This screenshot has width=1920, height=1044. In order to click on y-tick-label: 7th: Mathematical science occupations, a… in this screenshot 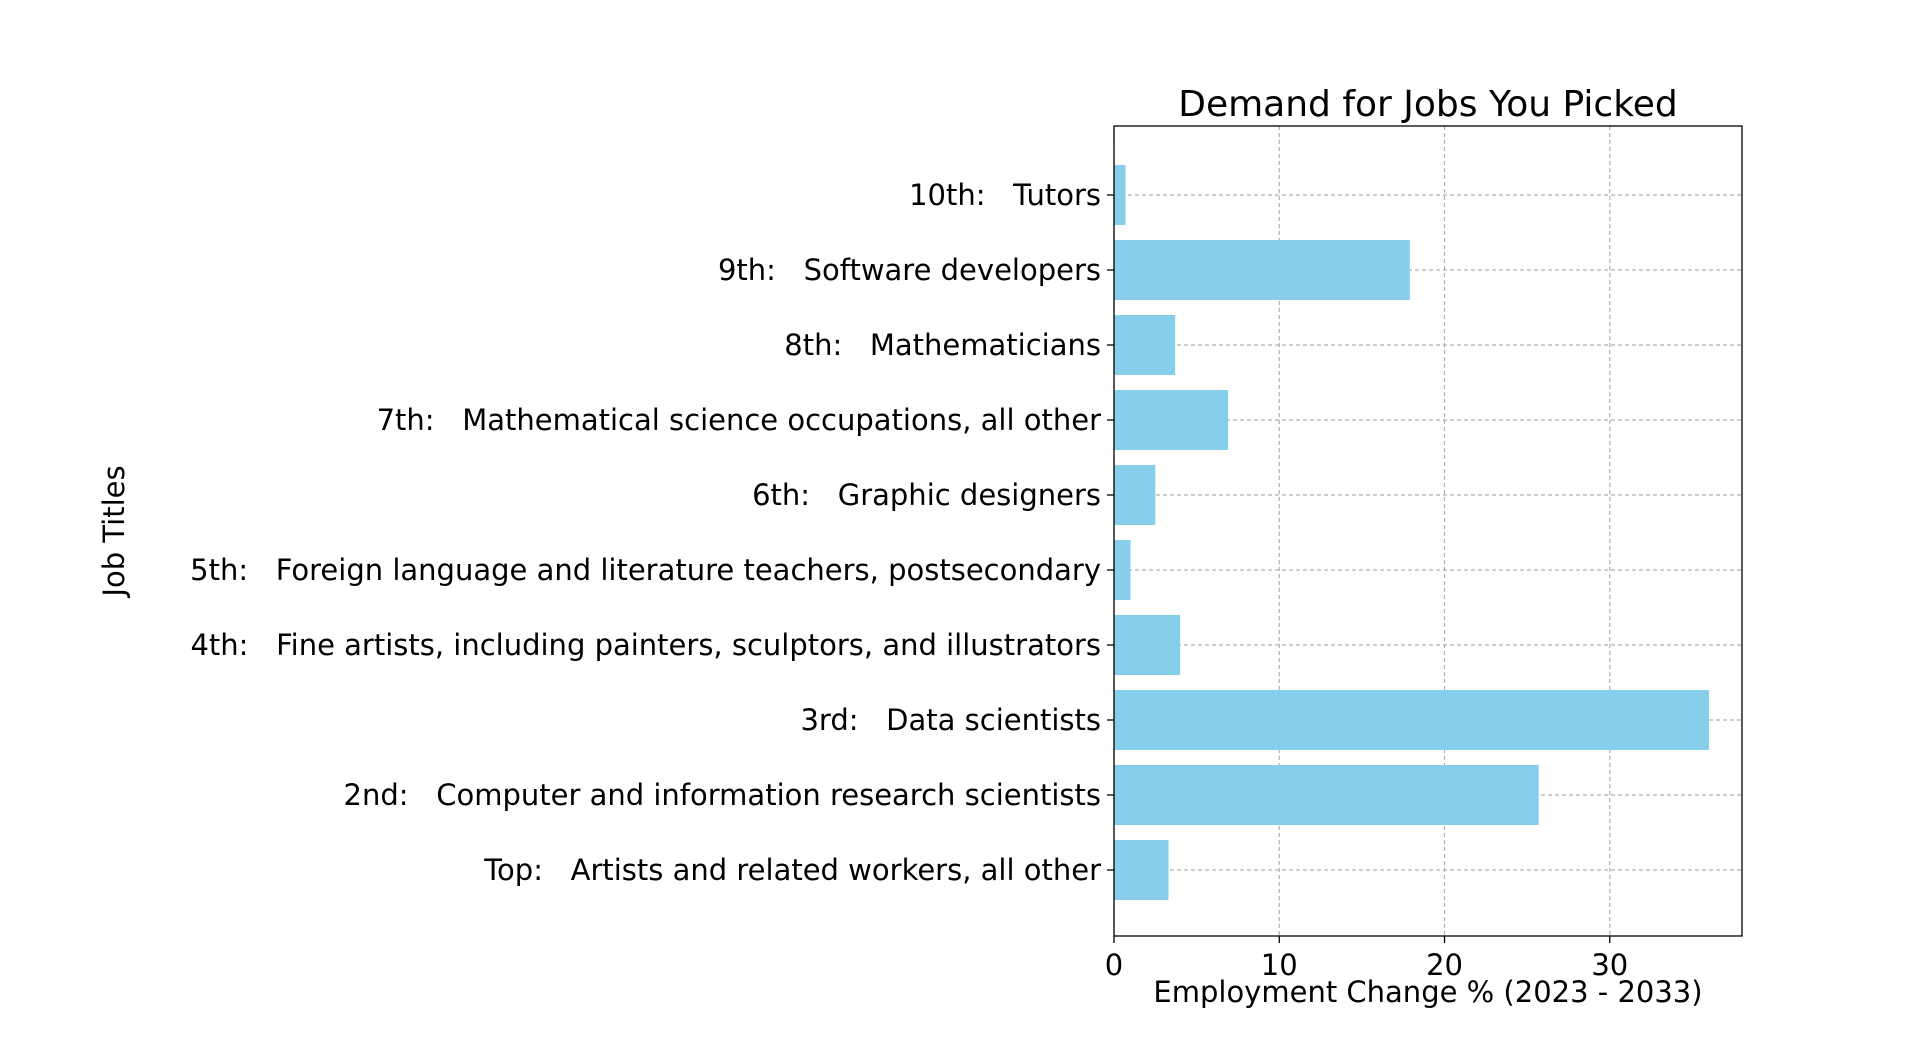, I will do `click(739, 420)`.